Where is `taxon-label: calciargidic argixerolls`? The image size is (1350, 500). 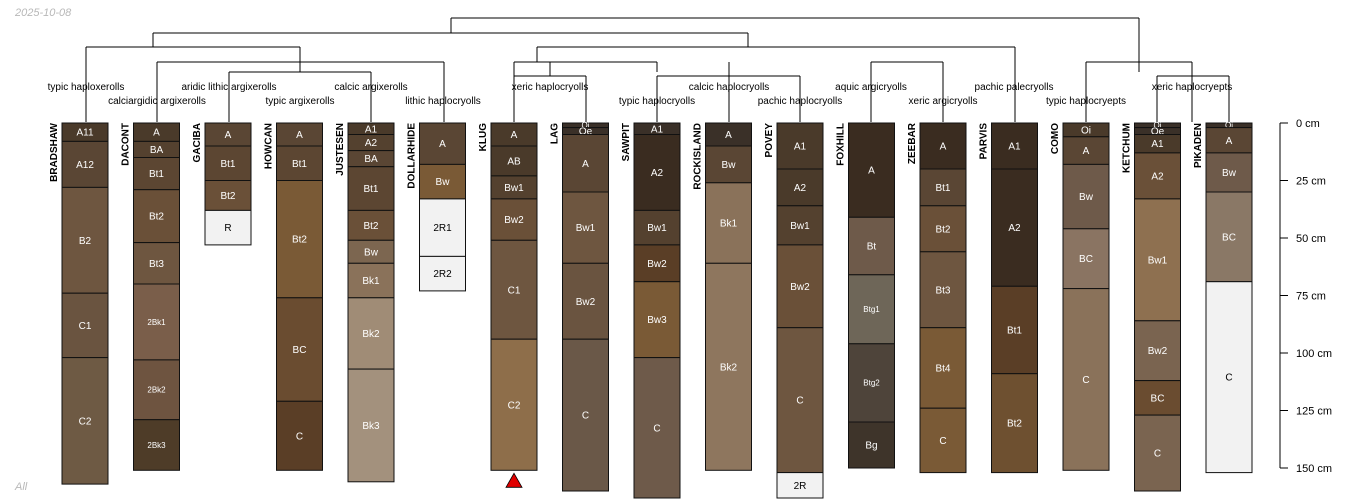 taxon-label: calciargidic argixerolls is located at coordinates (157, 101).